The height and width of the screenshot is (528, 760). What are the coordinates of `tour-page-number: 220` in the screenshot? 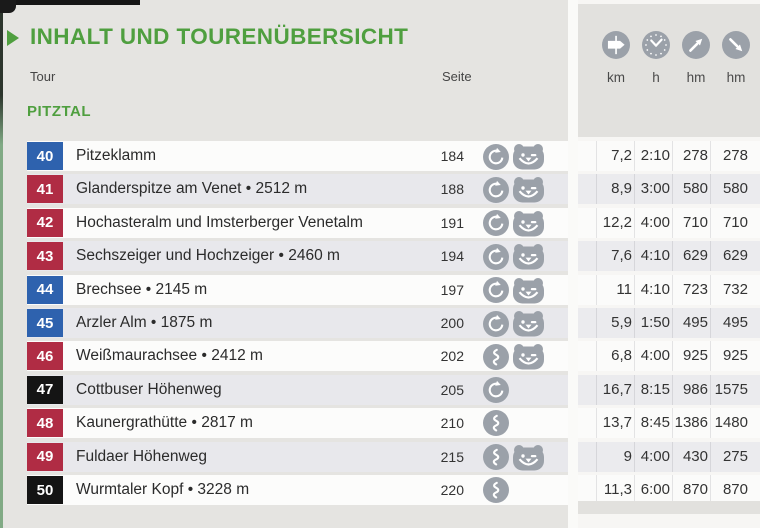 It's located at (452, 490).